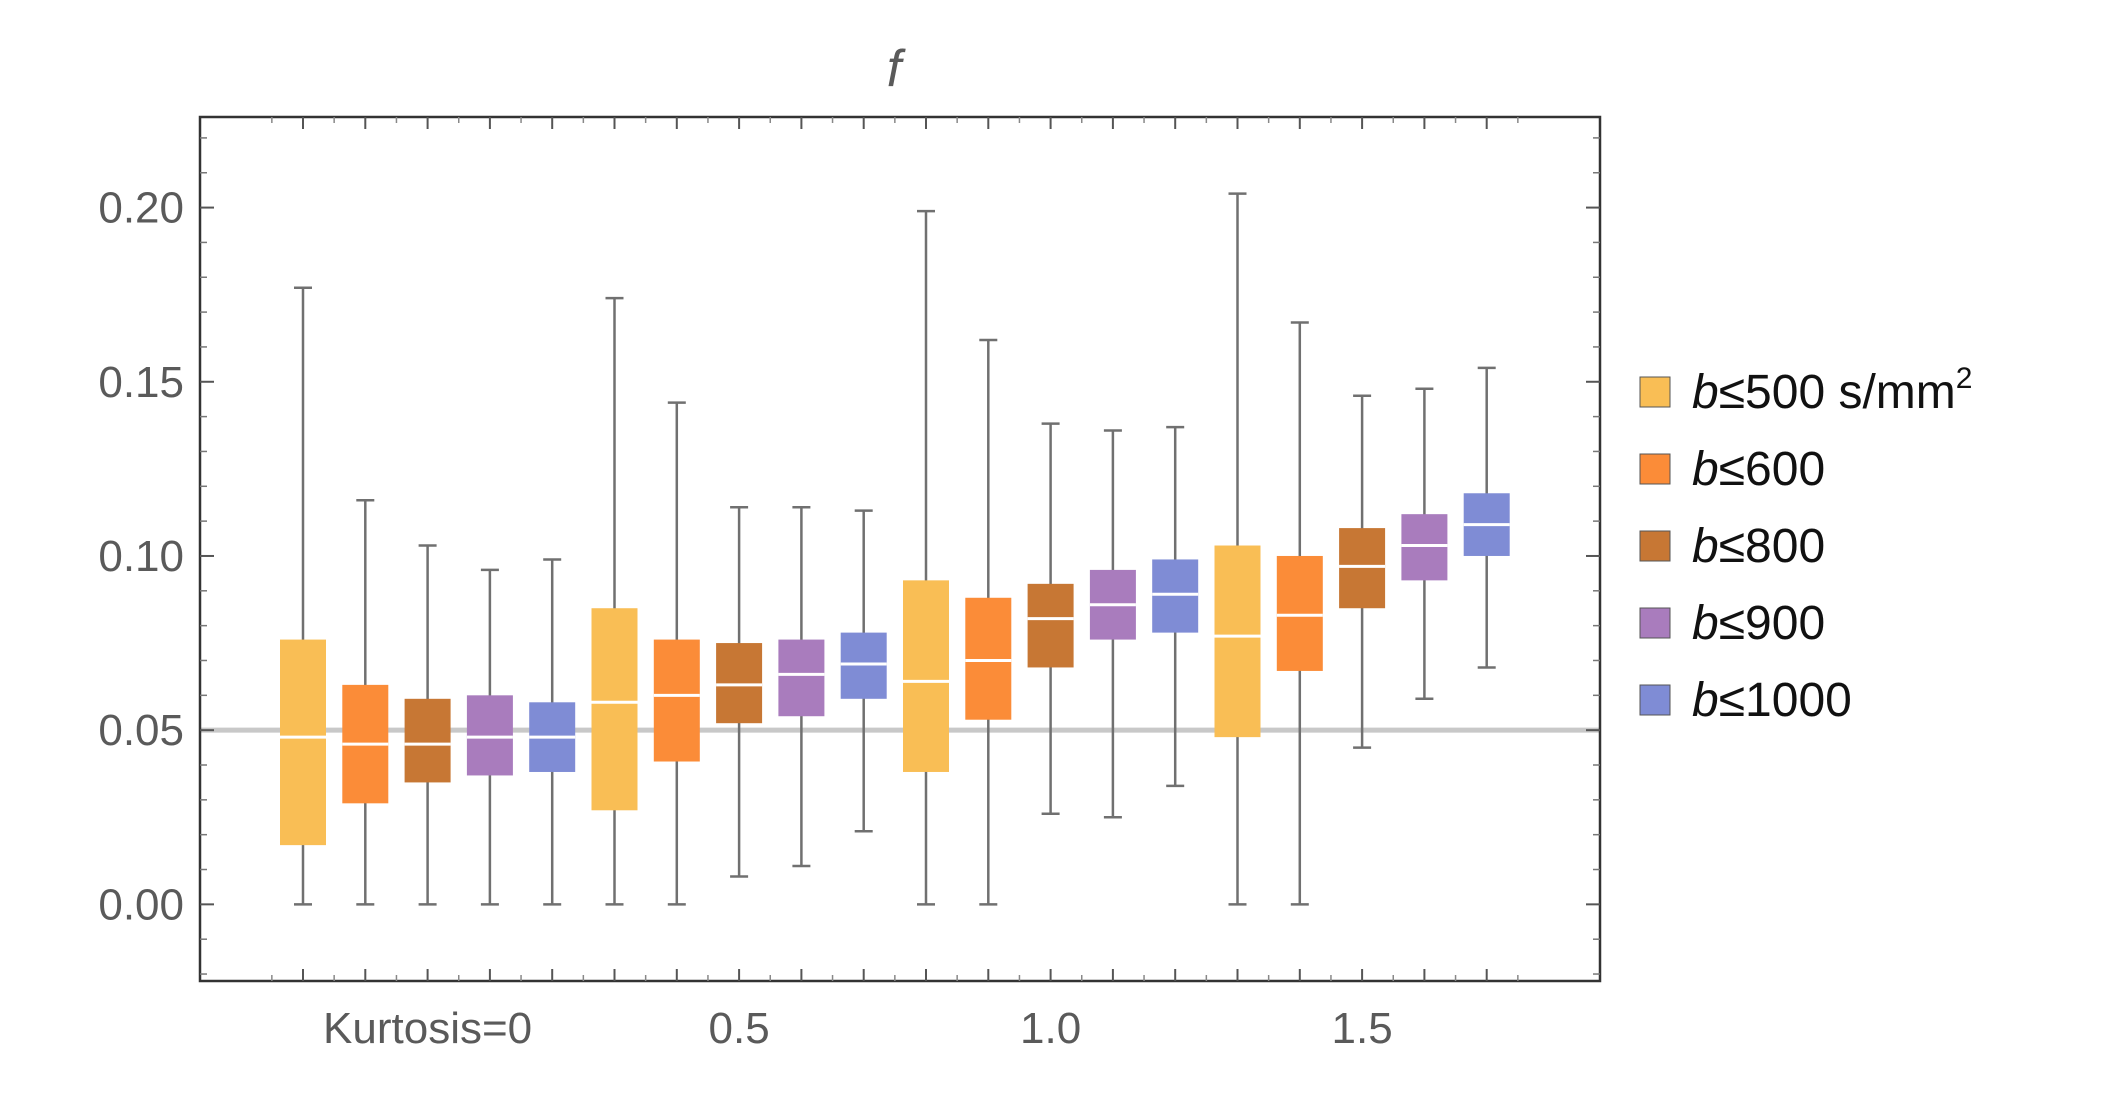  I want to click on x-category-label: 1.0, so click(1050, 1028).